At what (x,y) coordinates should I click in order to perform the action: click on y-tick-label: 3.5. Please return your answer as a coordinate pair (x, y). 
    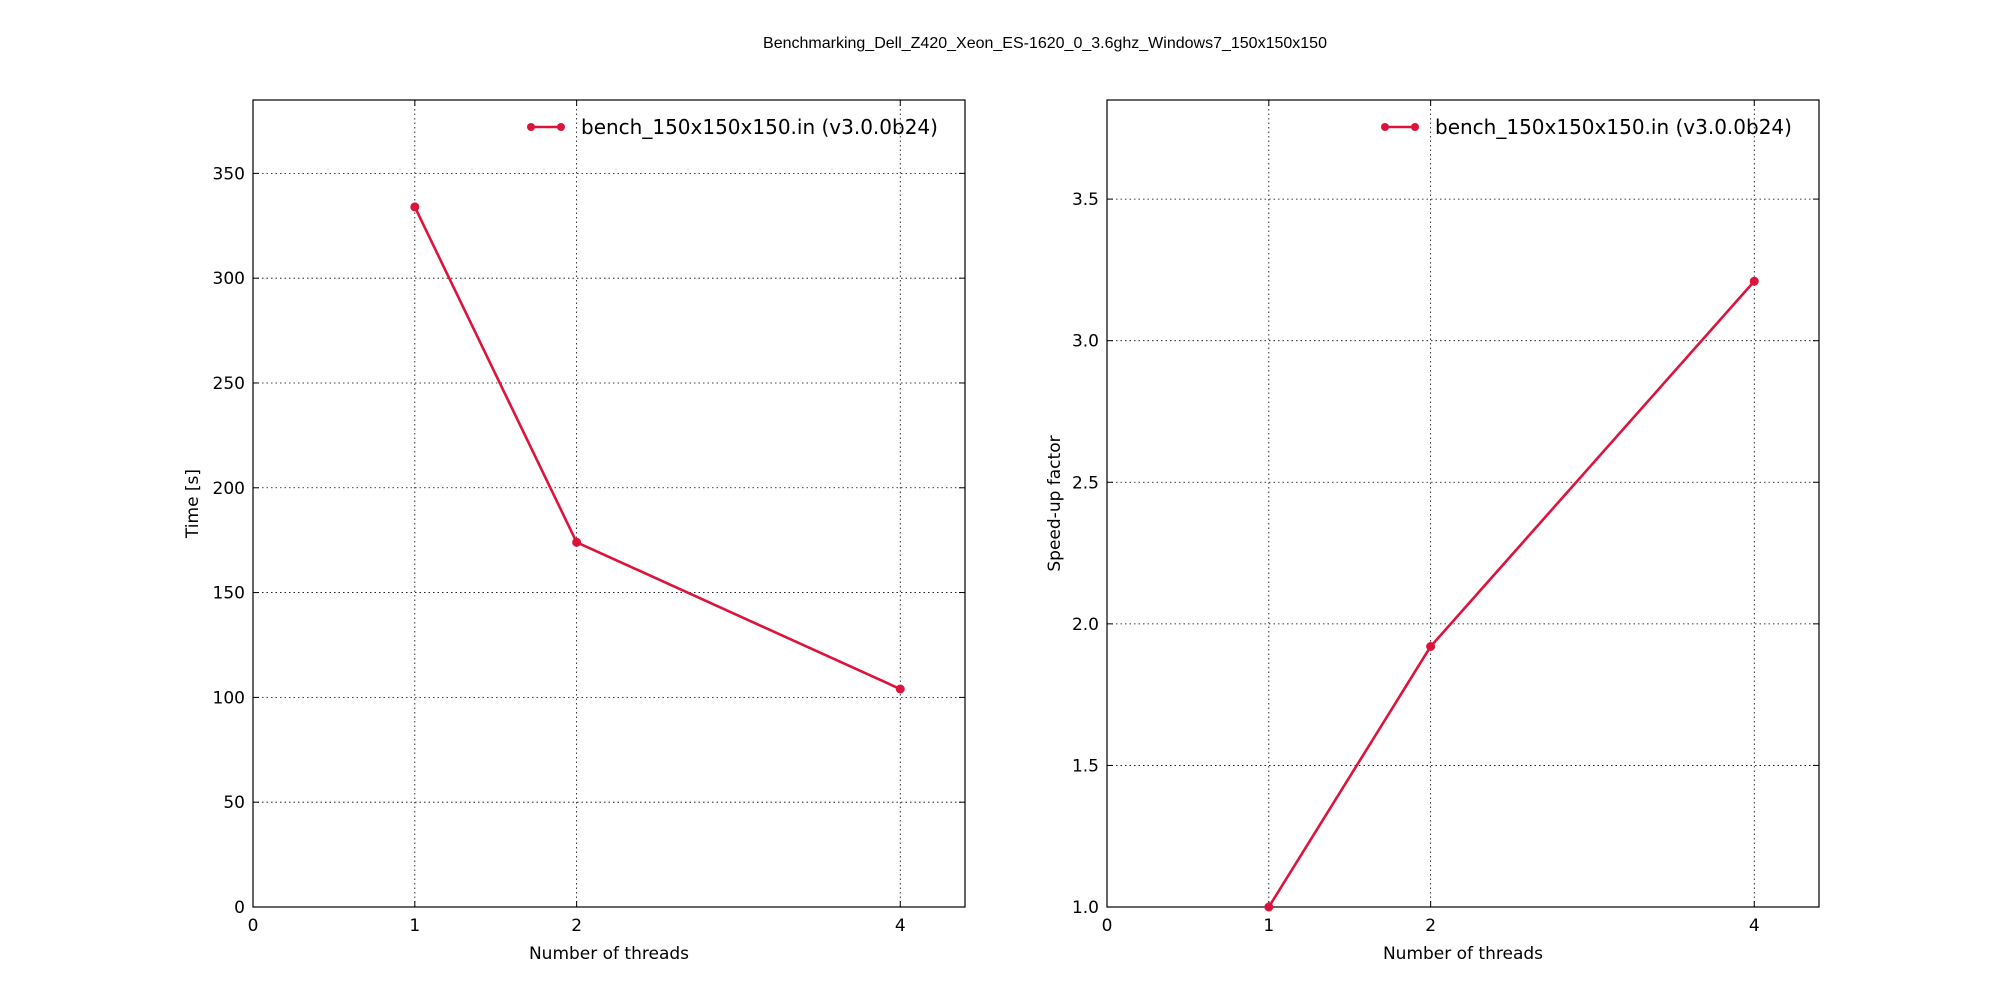
    Looking at the image, I should click on (1085, 200).